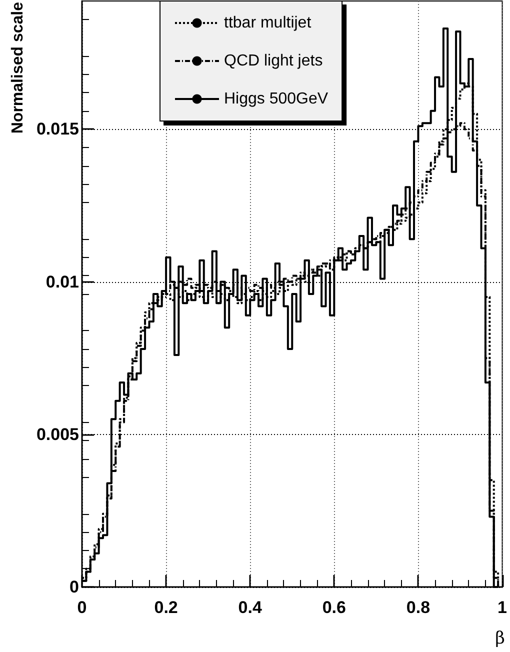 This screenshot has width=510, height=652. Describe the element at coordinates (74, 587) in the screenshot. I see `y-tick-label: 0` at that location.